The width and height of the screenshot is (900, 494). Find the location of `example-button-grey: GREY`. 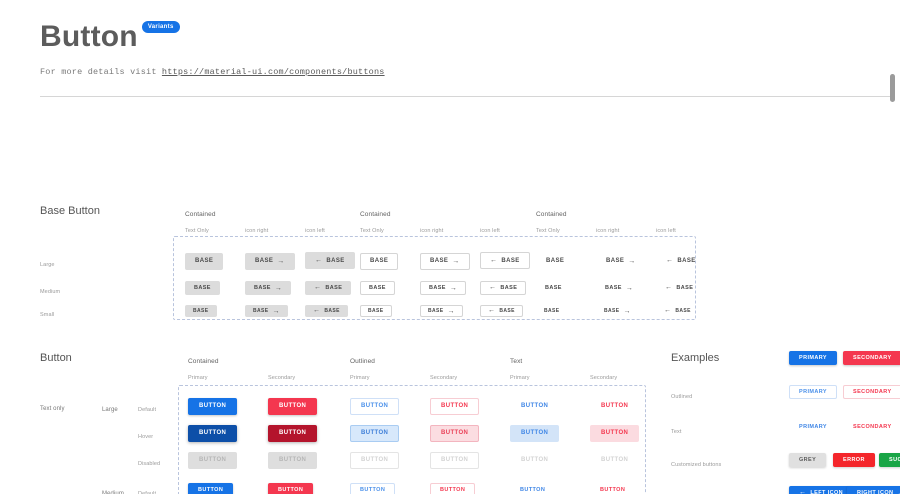

example-button-grey: GREY is located at coordinates (808, 460).